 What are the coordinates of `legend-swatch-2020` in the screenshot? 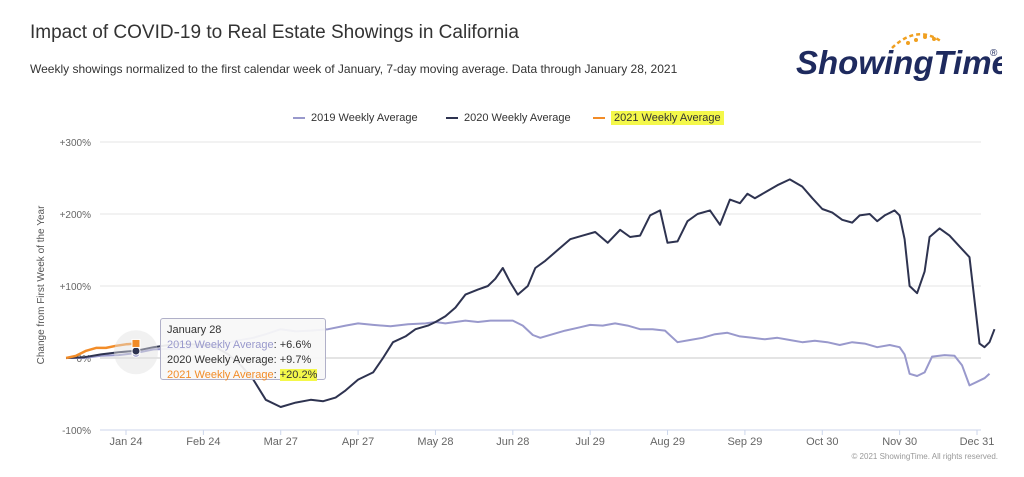 It's located at (452, 118).